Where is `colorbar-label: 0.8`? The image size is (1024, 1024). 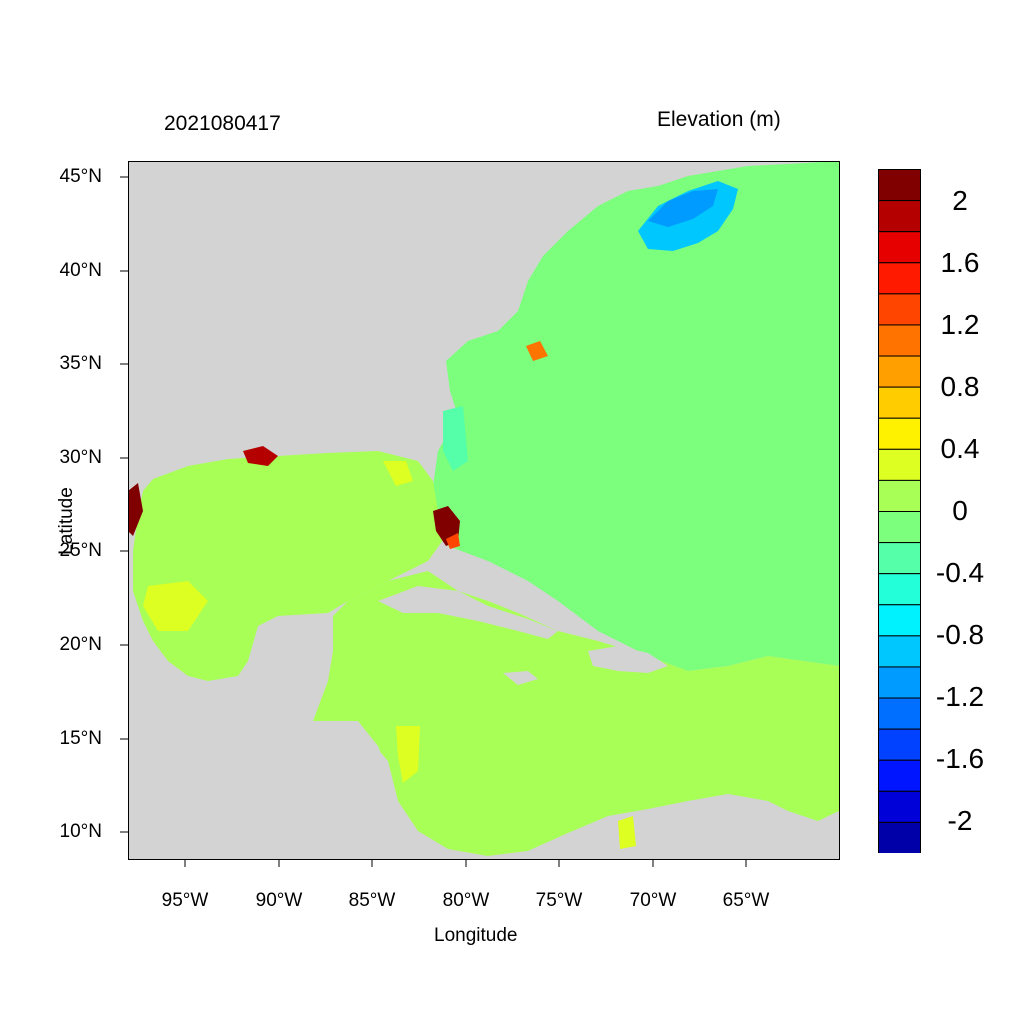 colorbar-label: 0.8 is located at coordinates (960, 386).